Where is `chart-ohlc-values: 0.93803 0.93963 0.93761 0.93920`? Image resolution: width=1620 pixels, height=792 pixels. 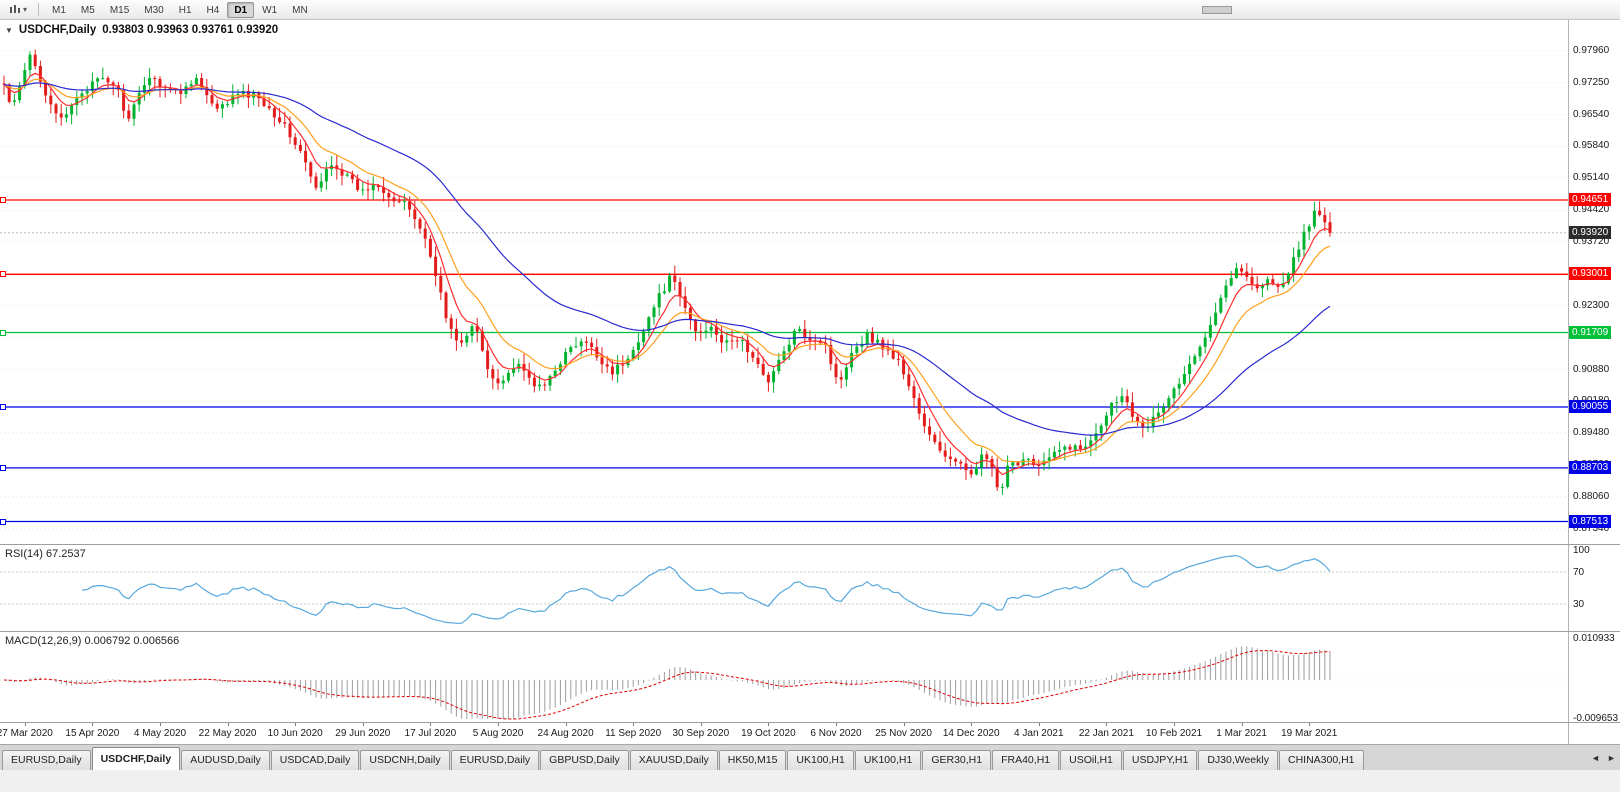
chart-ohlc-values: 0.93803 0.93963 0.93761 0.93920 is located at coordinates (190, 30).